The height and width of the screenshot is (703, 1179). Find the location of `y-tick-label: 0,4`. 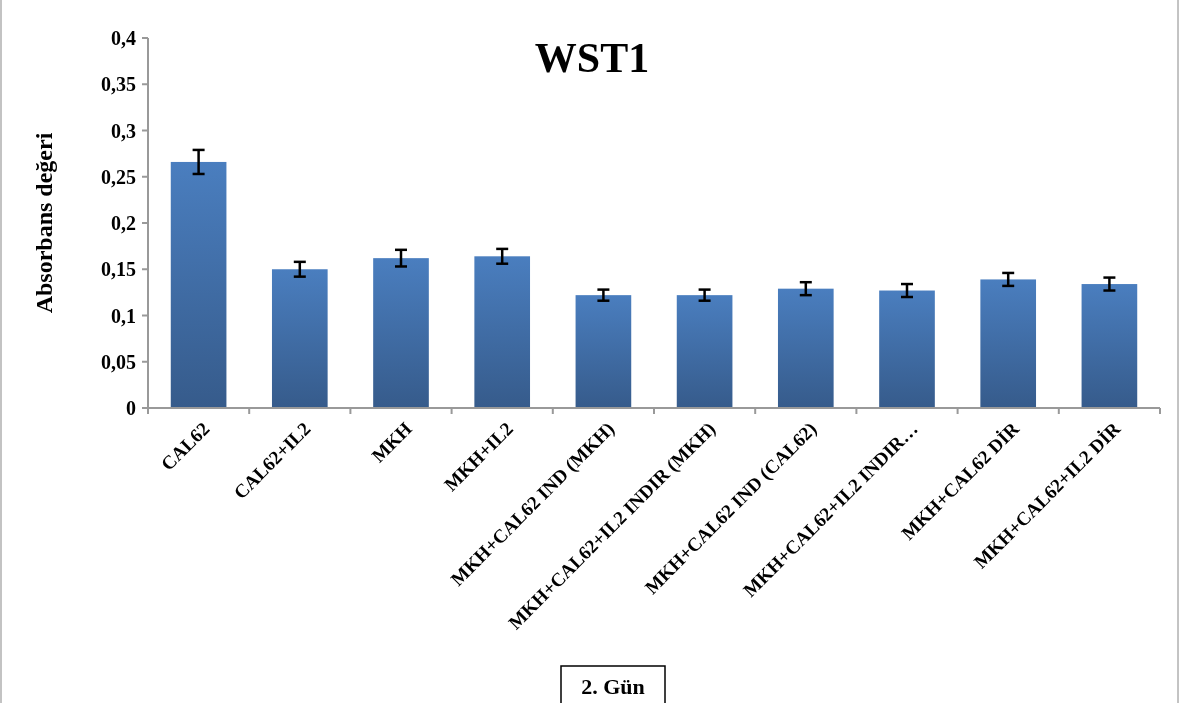

y-tick-label: 0,4 is located at coordinates (123, 38).